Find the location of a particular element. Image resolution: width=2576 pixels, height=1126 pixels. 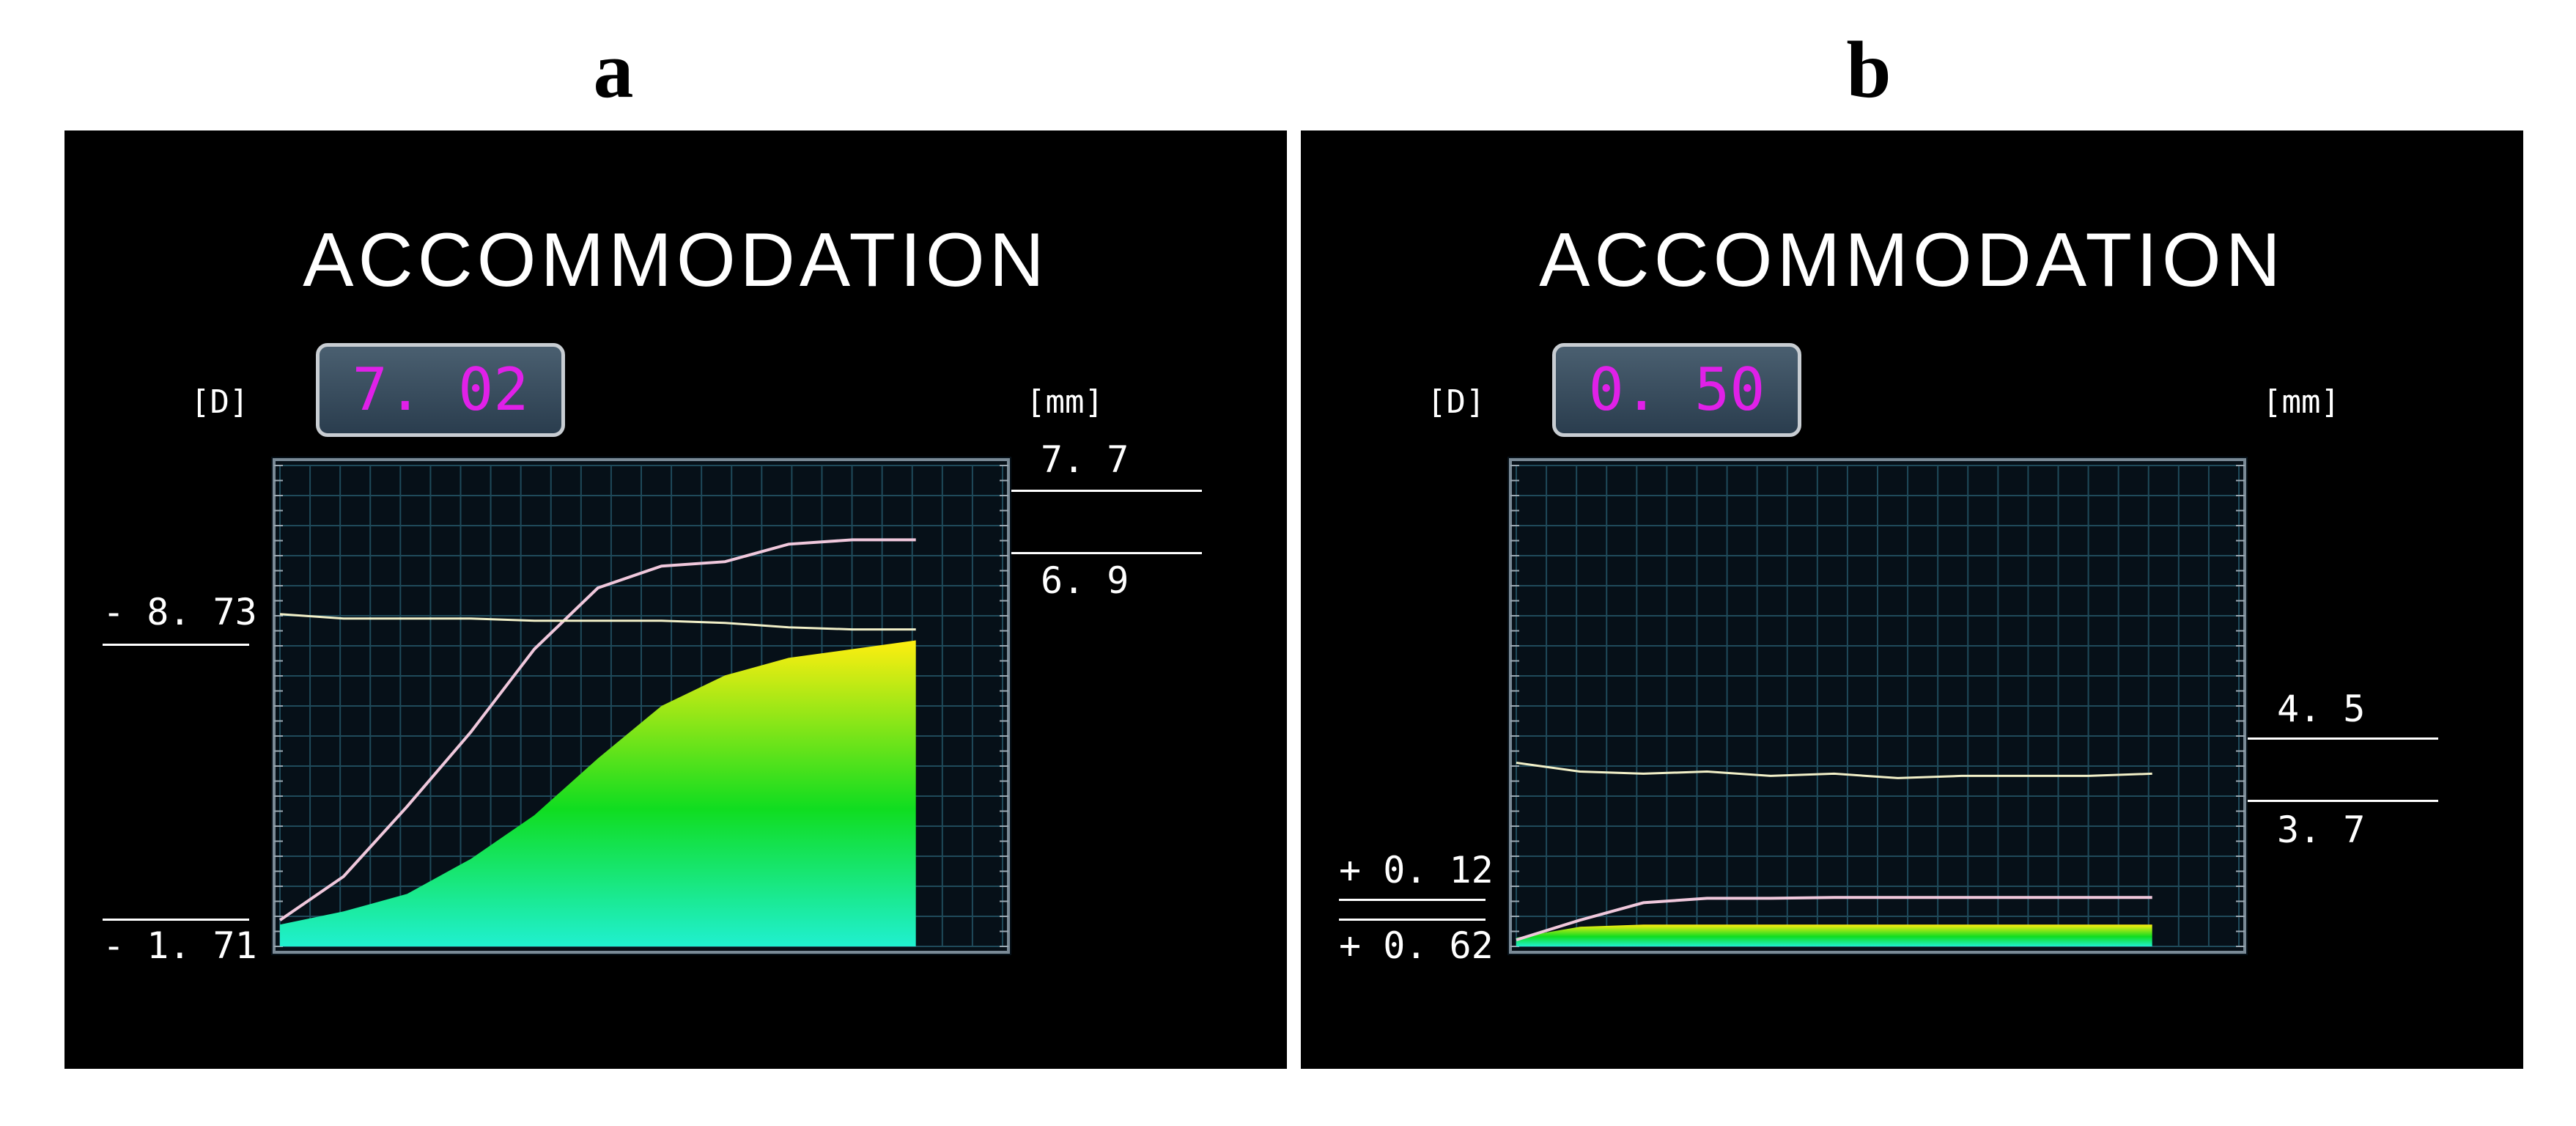

left-label-bottom: + 0. 62 is located at coordinates (1416, 945).